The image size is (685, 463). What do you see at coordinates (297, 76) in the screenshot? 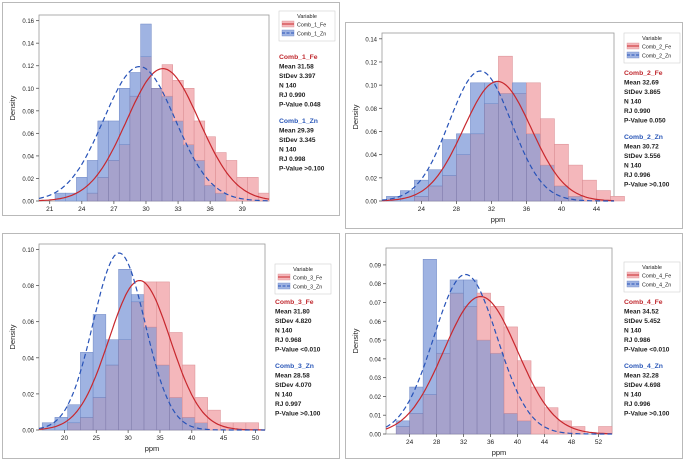
I see `stats-stdev: StDev 3.397` at bounding box center [297, 76].